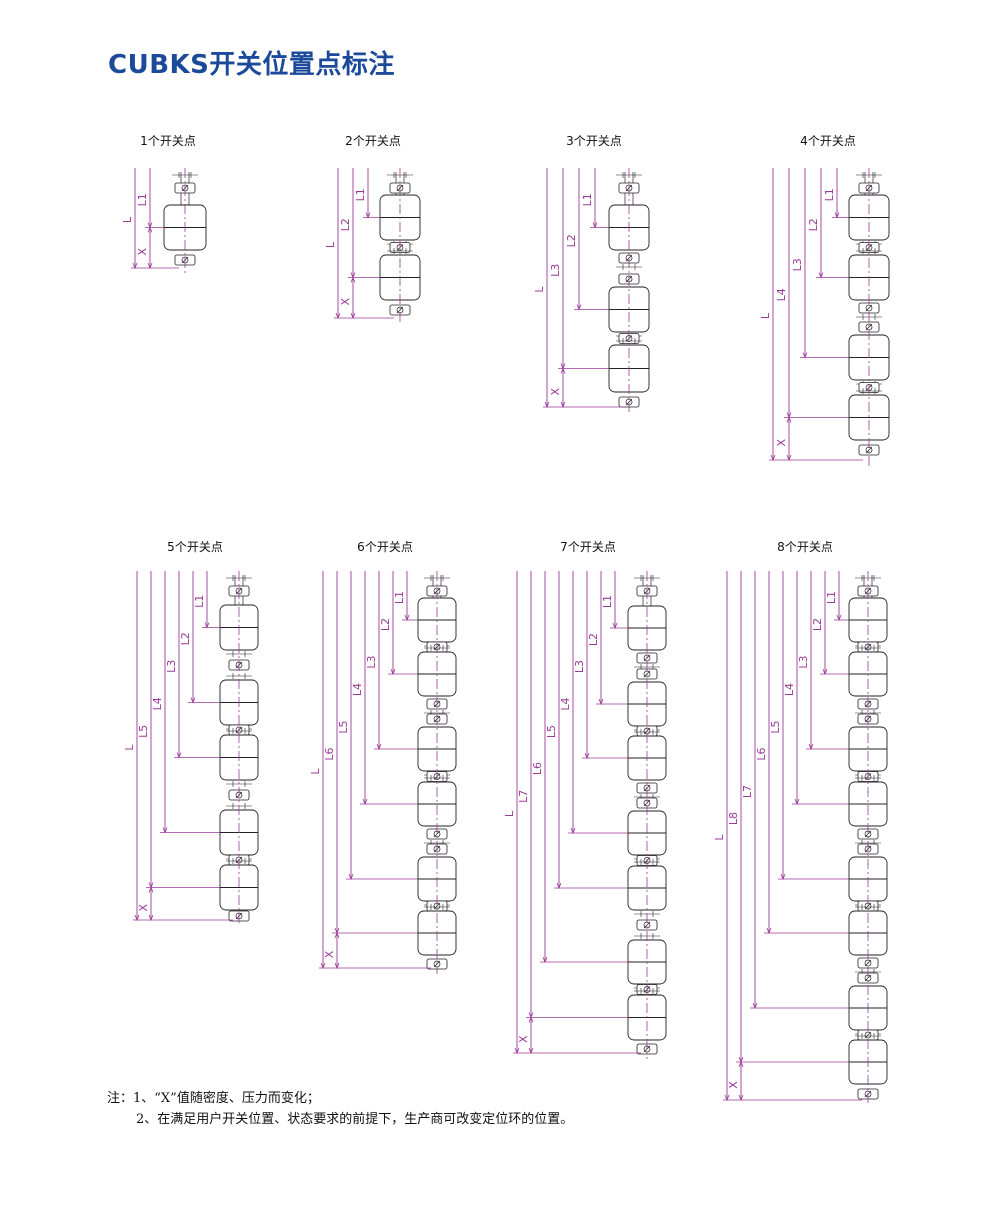 The image size is (1000, 1230). What do you see at coordinates (824, 317) in the screenshot?
I see `switch-diagram-4: L L1 L2 L3 L4 X` at bounding box center [824, 317].